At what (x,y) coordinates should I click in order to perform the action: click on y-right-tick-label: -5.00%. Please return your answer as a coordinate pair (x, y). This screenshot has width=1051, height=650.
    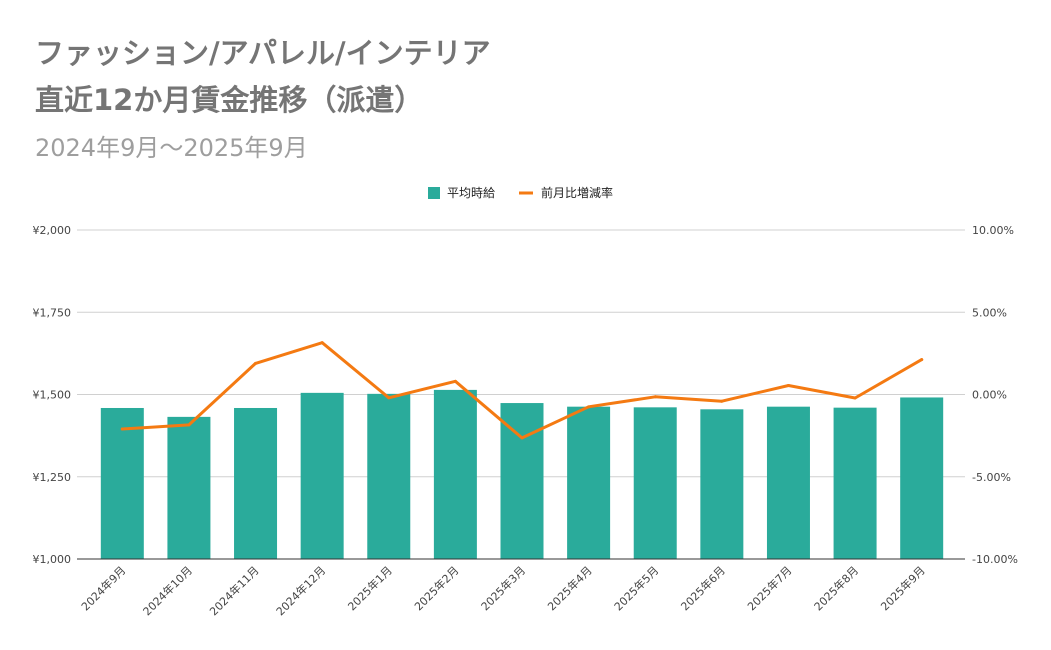
    Looking at the image, I should click on (991, 477).